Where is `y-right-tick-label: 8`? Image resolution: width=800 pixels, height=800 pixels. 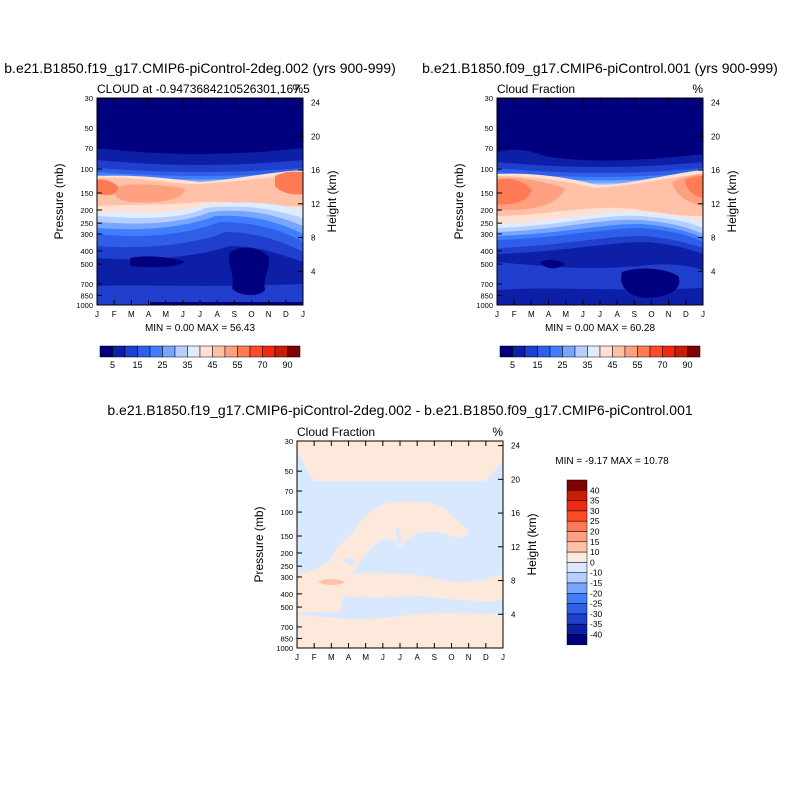
y-right-tick-label: 8 is located at coordinates (713, 238).